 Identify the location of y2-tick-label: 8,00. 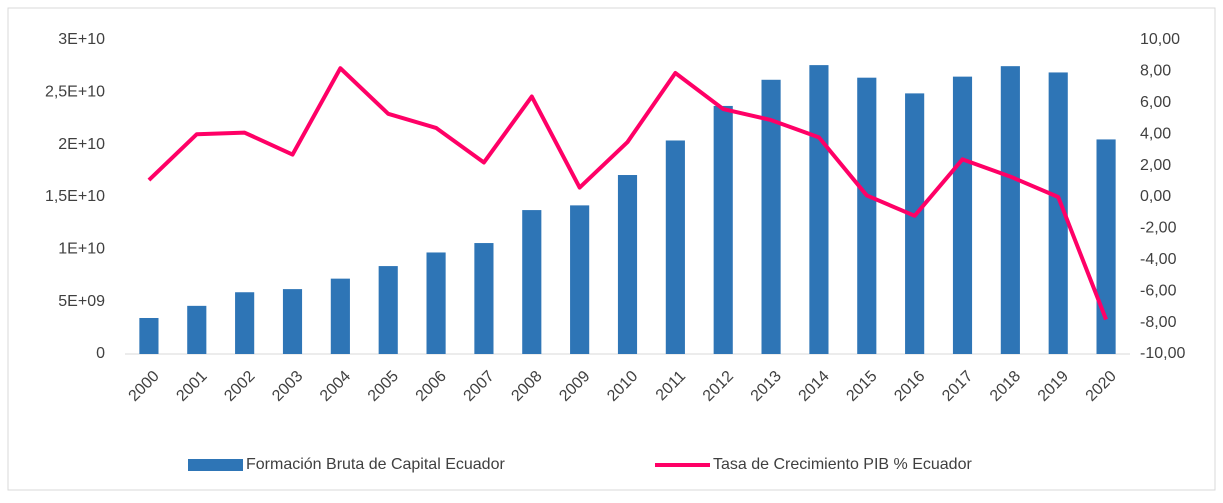
(1155, 71).